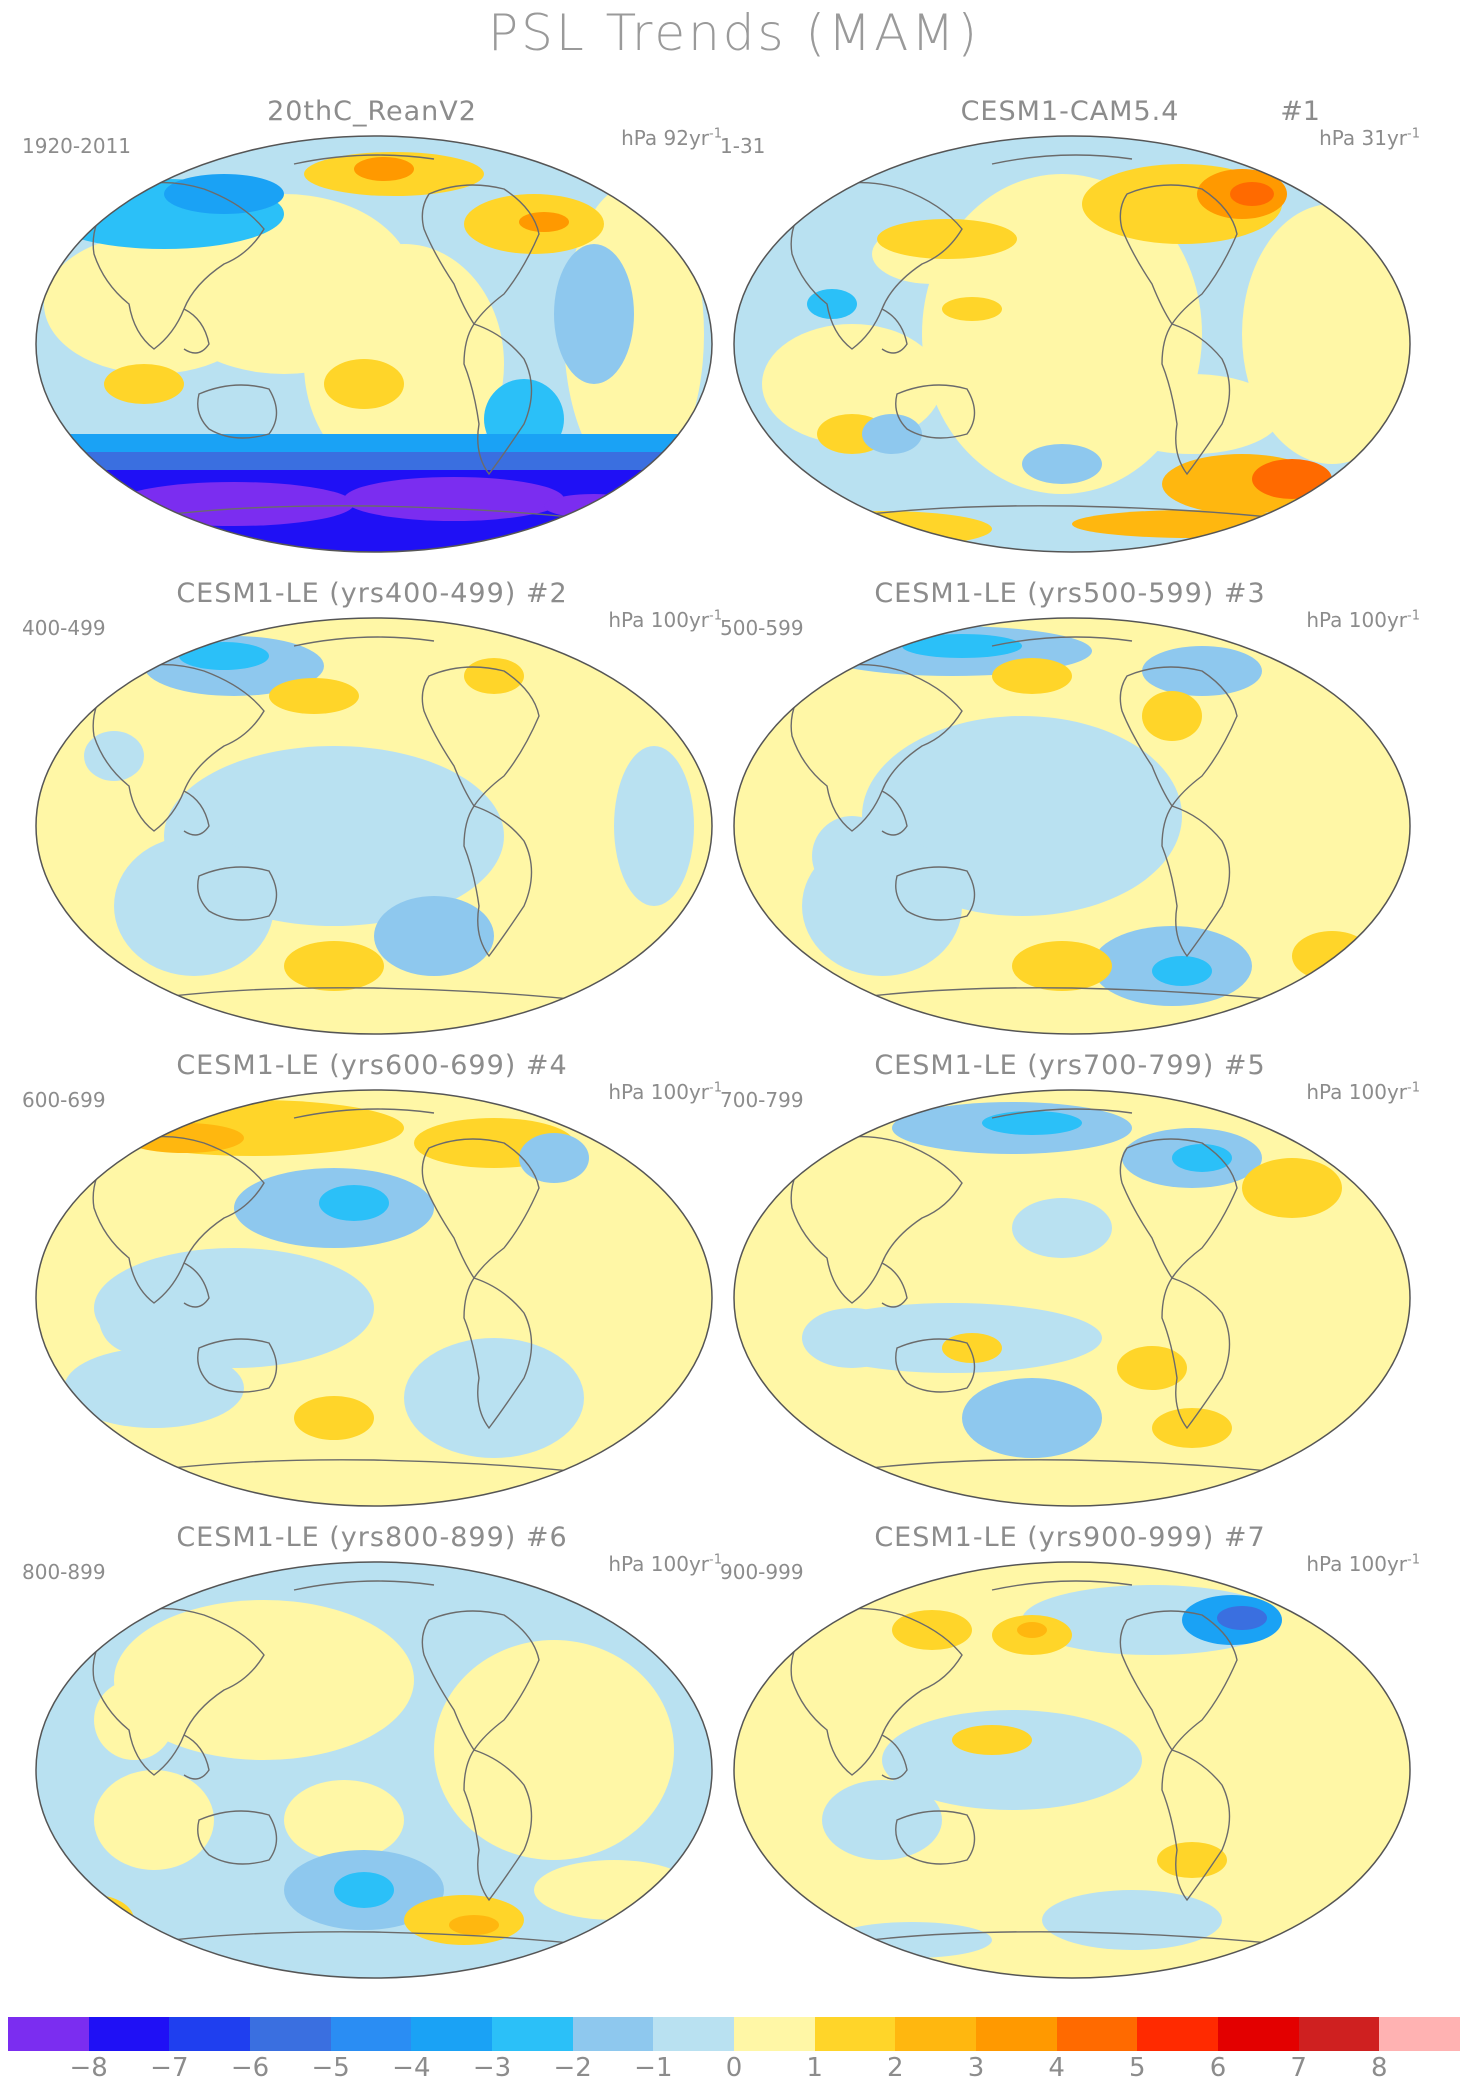 The image size is (1468, 2089). Describe the element at coordinates (64, 1572) in the screenshot. I see `panel-year-range: 800-899` at that location.